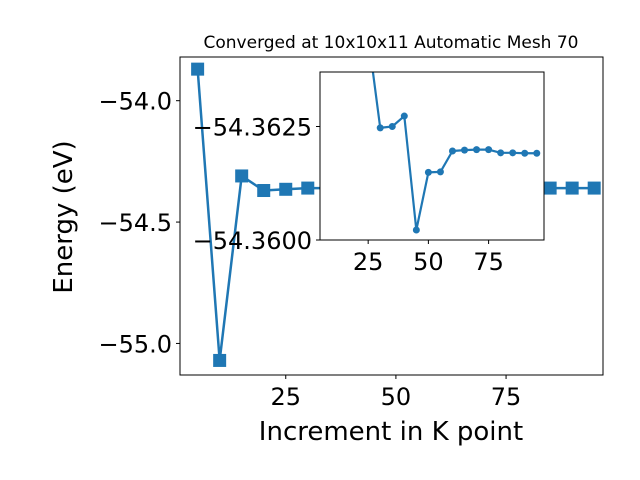 Image resolution: width=640 pixels, height=480 pixels. What do you see at coordinates (135, 344) in the screenshot?
I see `y-tick-label: −55.0` at bounding box center [135, 344].